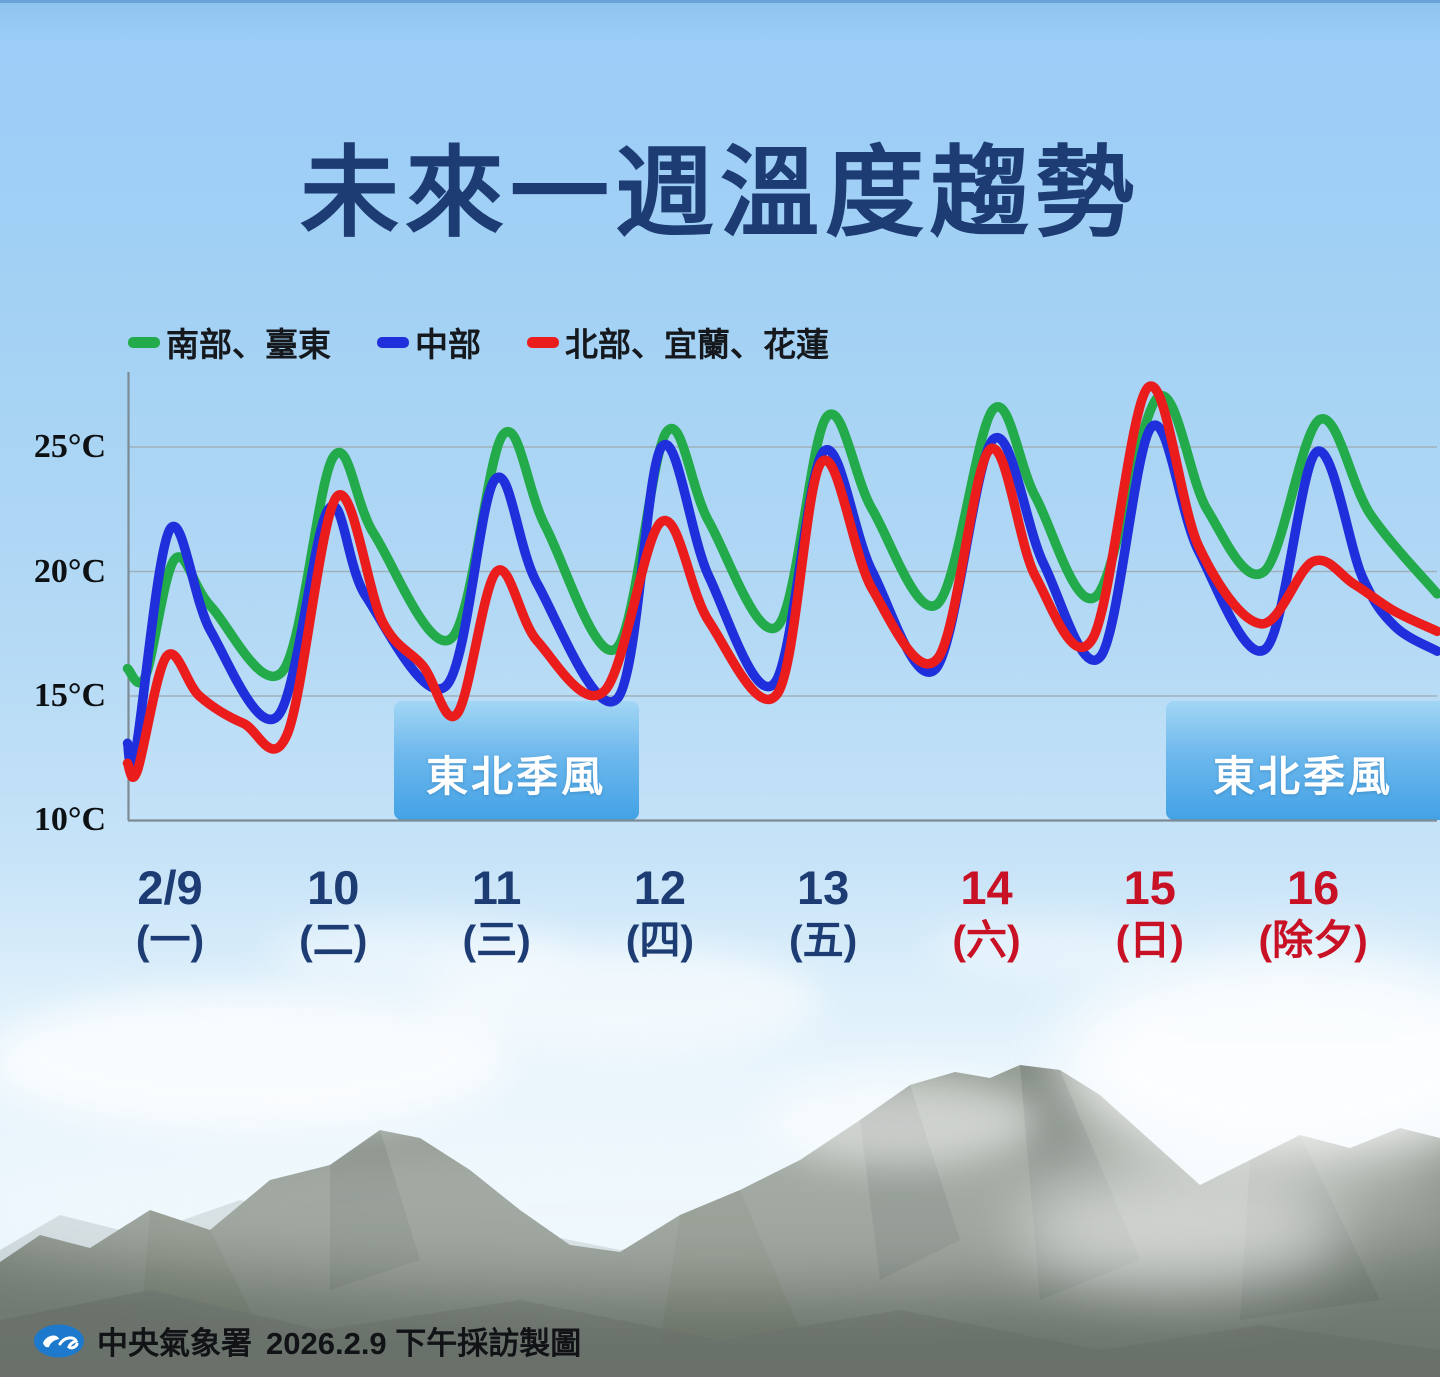  What do you see at coordinates (174, 1343) in the screenshot?
I see `agency-name: 中央氣象署` at bounding box center [174, 1343].